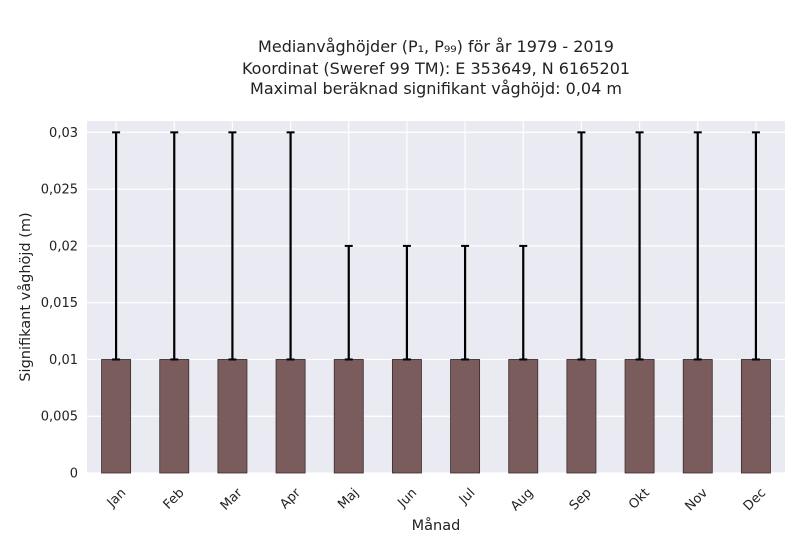 This screenshot has width=800, height=554. What do you see at coordinates (290, 416) in the screenshot?
I see `bar-apr` at bounding box center [290, 416].